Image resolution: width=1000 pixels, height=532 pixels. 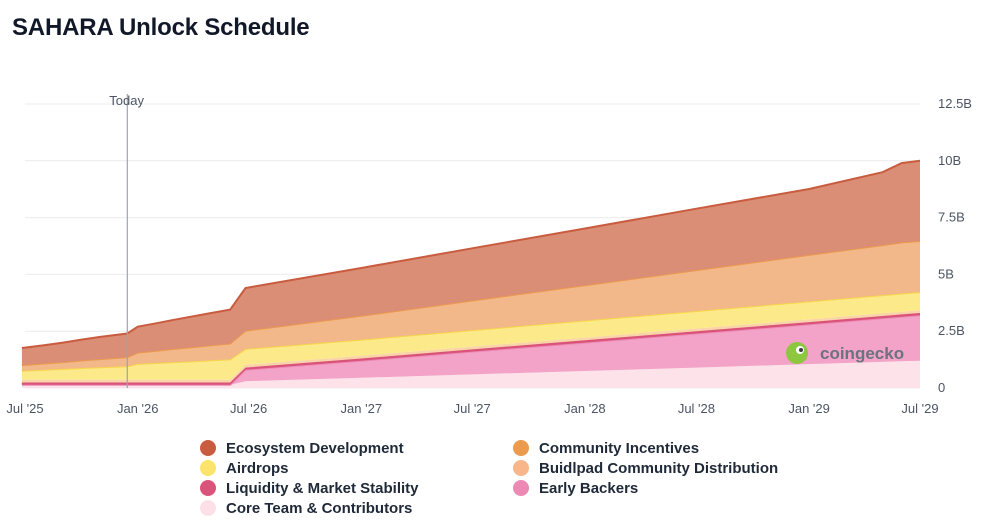 What do you see at coordinates (941, 387) in the screenshot?
I see `y-tick-label: 0` at bounding box center [941, 387].